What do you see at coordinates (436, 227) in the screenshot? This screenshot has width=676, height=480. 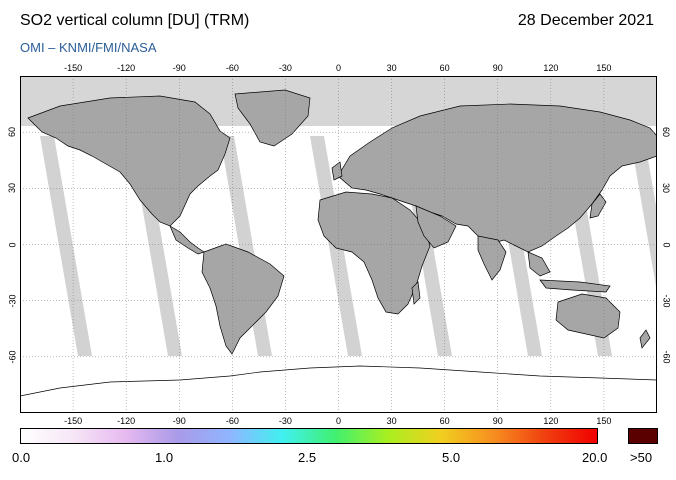 I see `arabia` at bounding box center [436, 227].